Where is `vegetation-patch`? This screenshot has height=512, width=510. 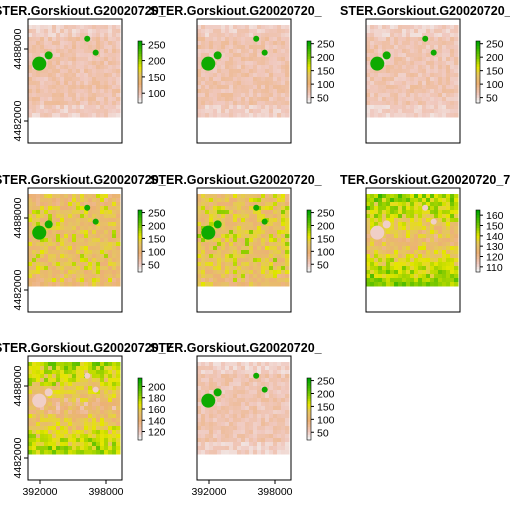 vegetation-patch is located at coordinates (425, 38).